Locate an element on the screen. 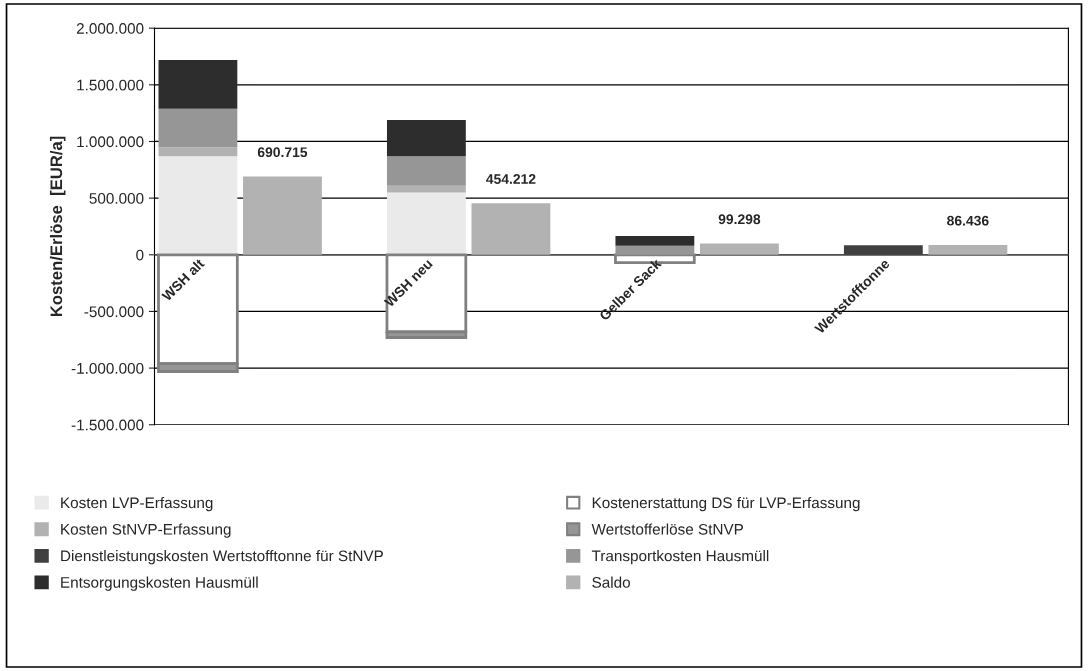 This screenshot has height=671, width=1088. y-tick-label: 500.000 is located at coordinates (116, 198).